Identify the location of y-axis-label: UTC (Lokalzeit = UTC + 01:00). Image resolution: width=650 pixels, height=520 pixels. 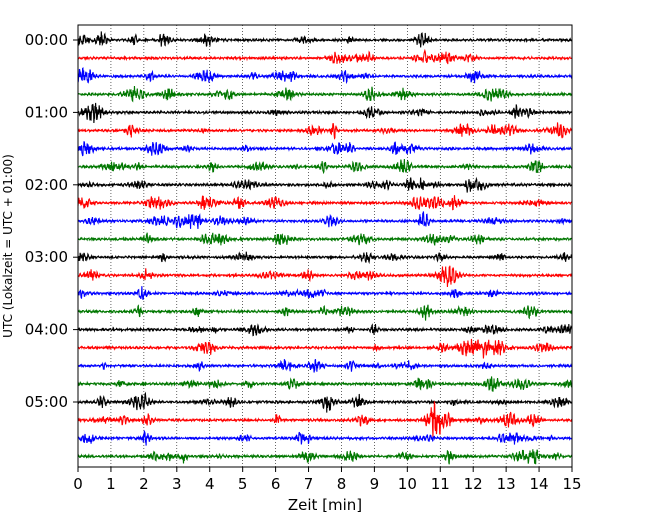
(8, 246).